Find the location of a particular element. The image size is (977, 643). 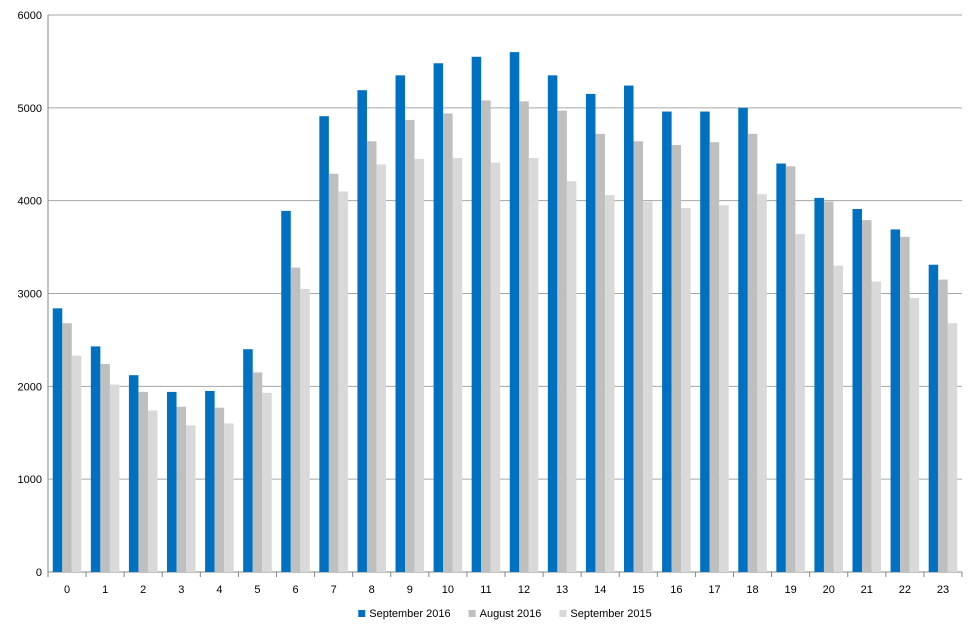

x-tick-label: 14 is located at coordinates (600, 590).